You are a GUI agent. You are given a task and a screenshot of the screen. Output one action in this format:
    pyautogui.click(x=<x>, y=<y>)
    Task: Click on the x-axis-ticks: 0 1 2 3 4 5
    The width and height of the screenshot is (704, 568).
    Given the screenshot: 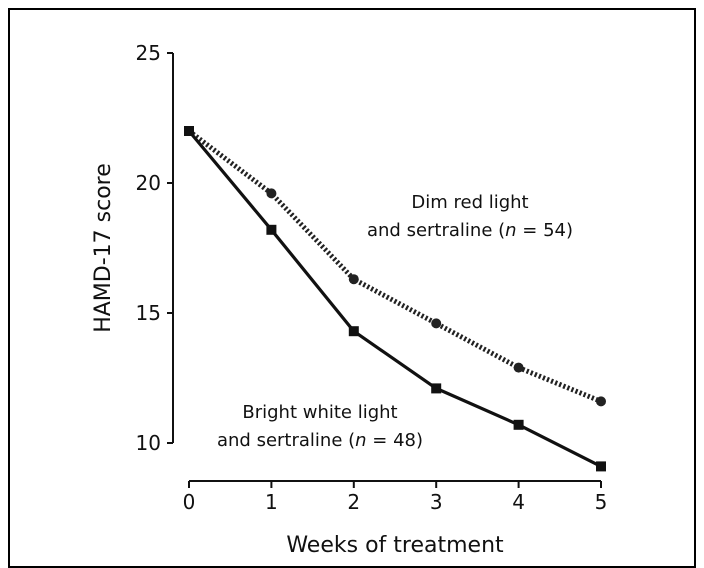 What is the action you would take?
    pyautogui.click(x=395, y=497)
    